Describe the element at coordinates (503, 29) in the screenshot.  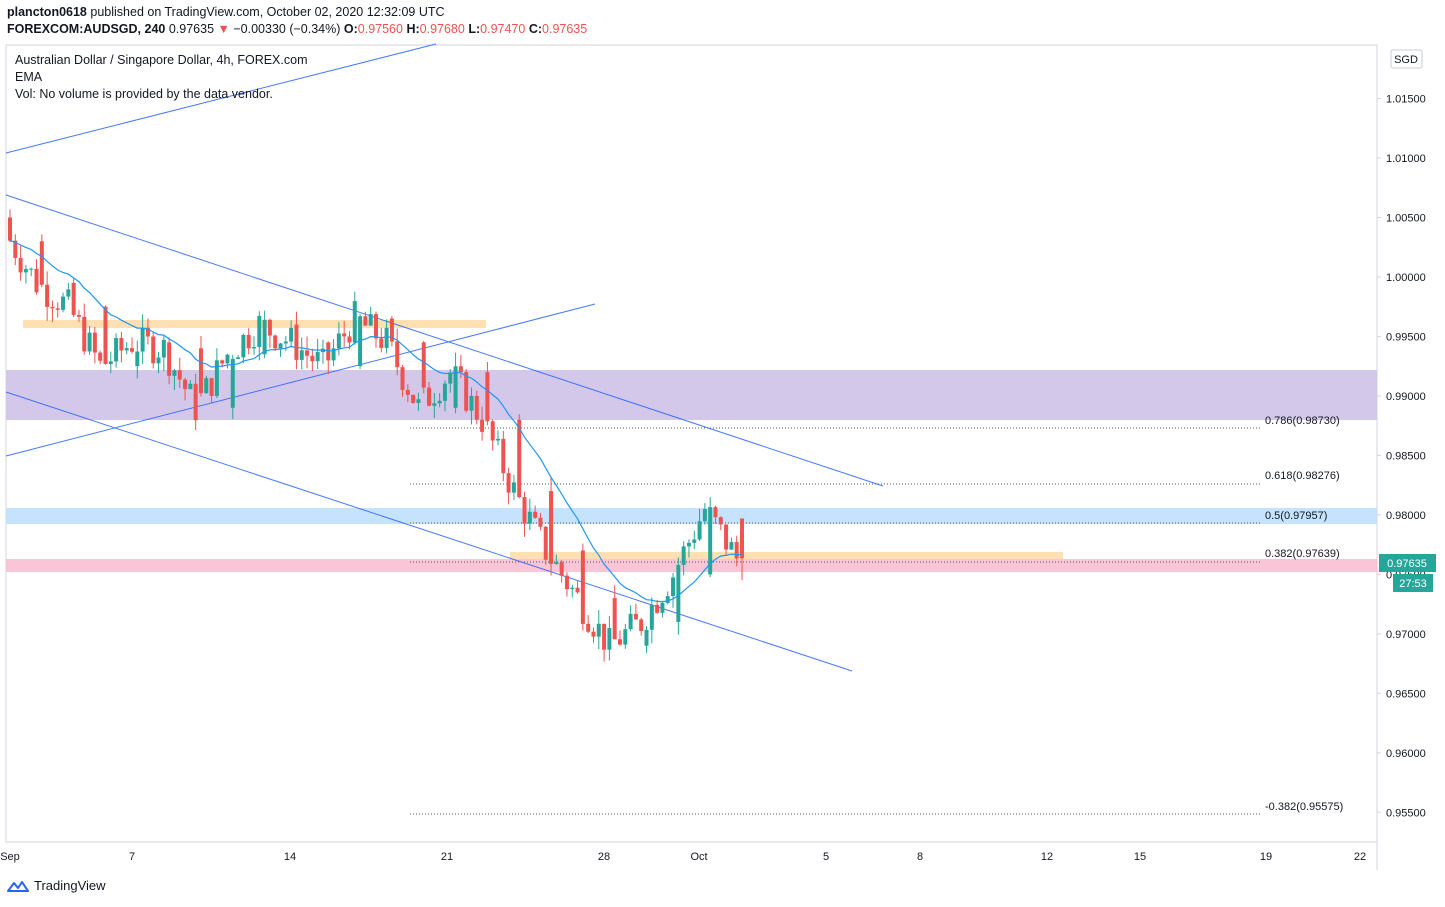
I see `low-value: 0.97470` at that location.